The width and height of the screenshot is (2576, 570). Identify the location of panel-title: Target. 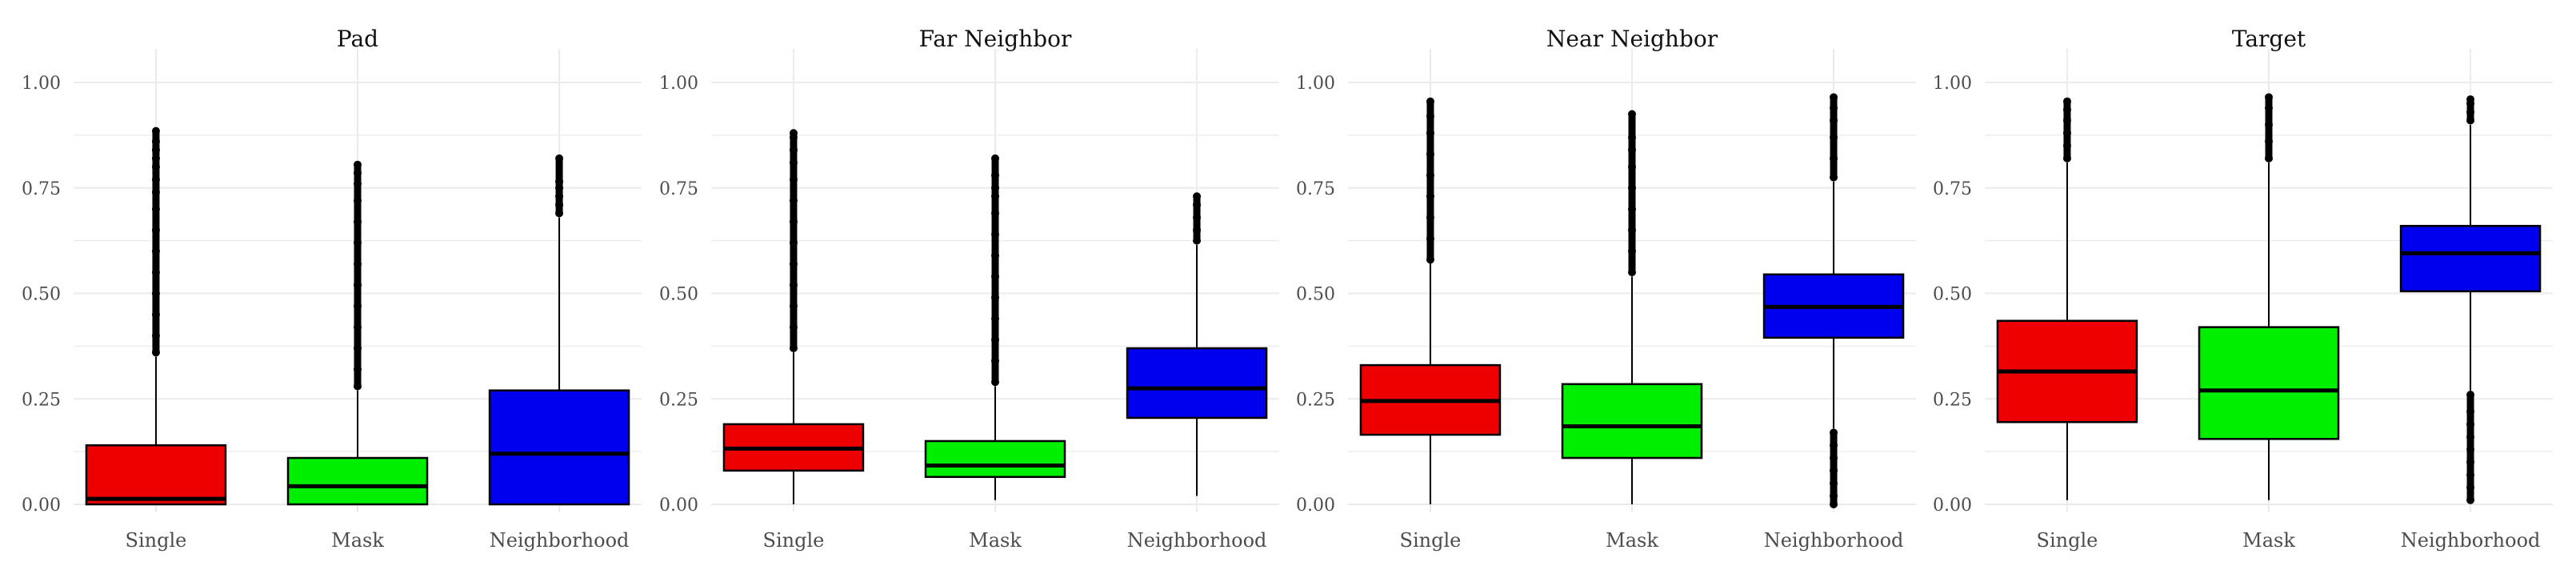
(2269, 39).